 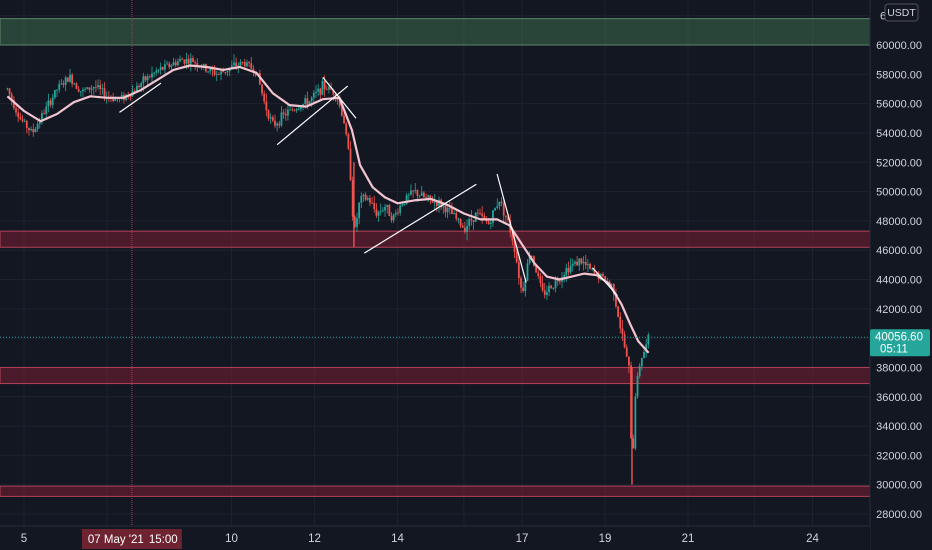 I want to click on price-axis-panel, so click(x=901, y=275).